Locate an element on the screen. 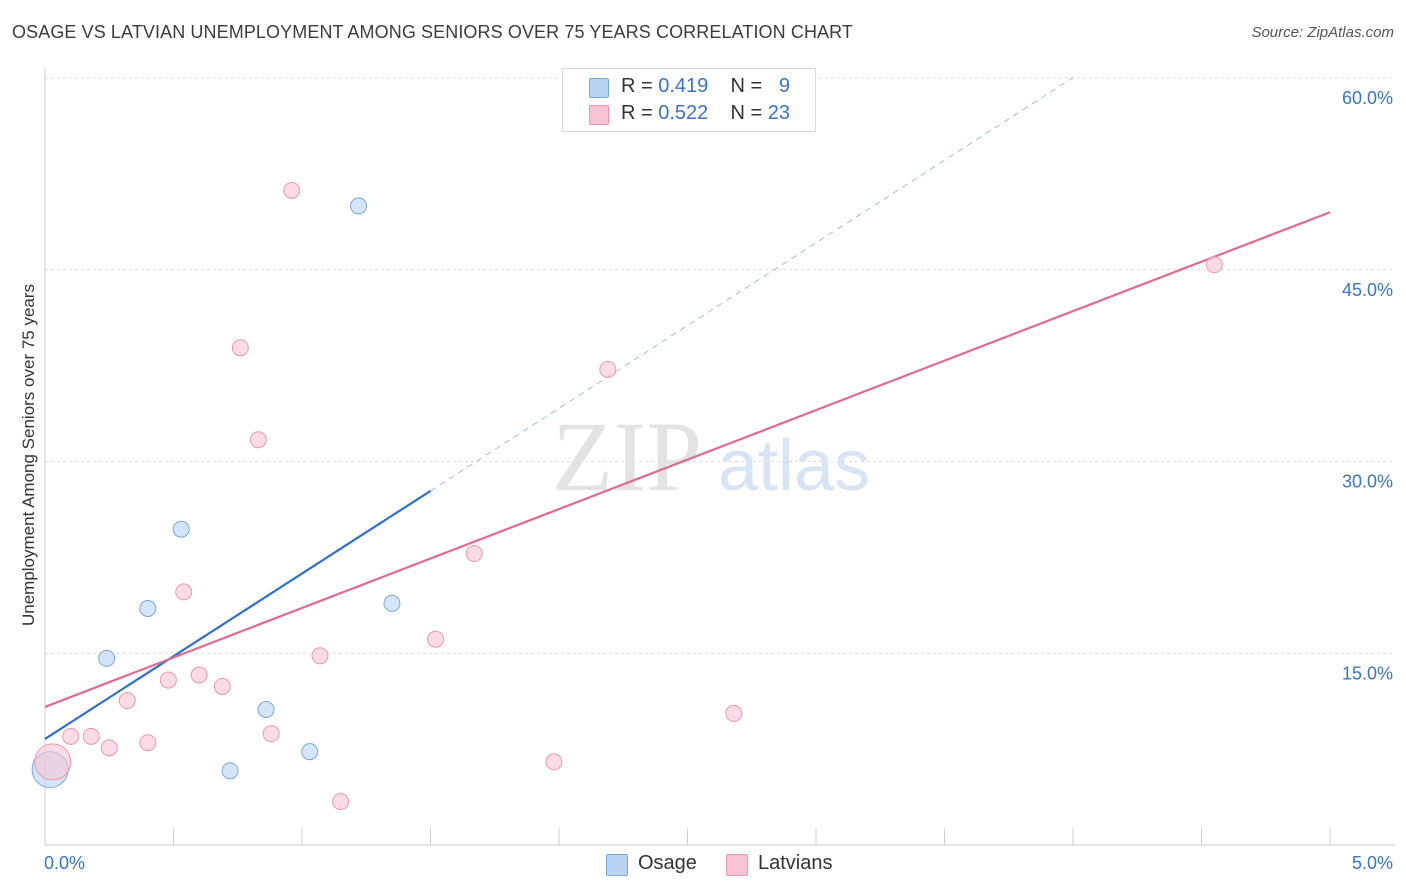 Image resolution: width=1406 pixels, height=892 pixels. y-axis-label: Unemployment Among Seniors over 75 years is located at coordinates (28, 455).